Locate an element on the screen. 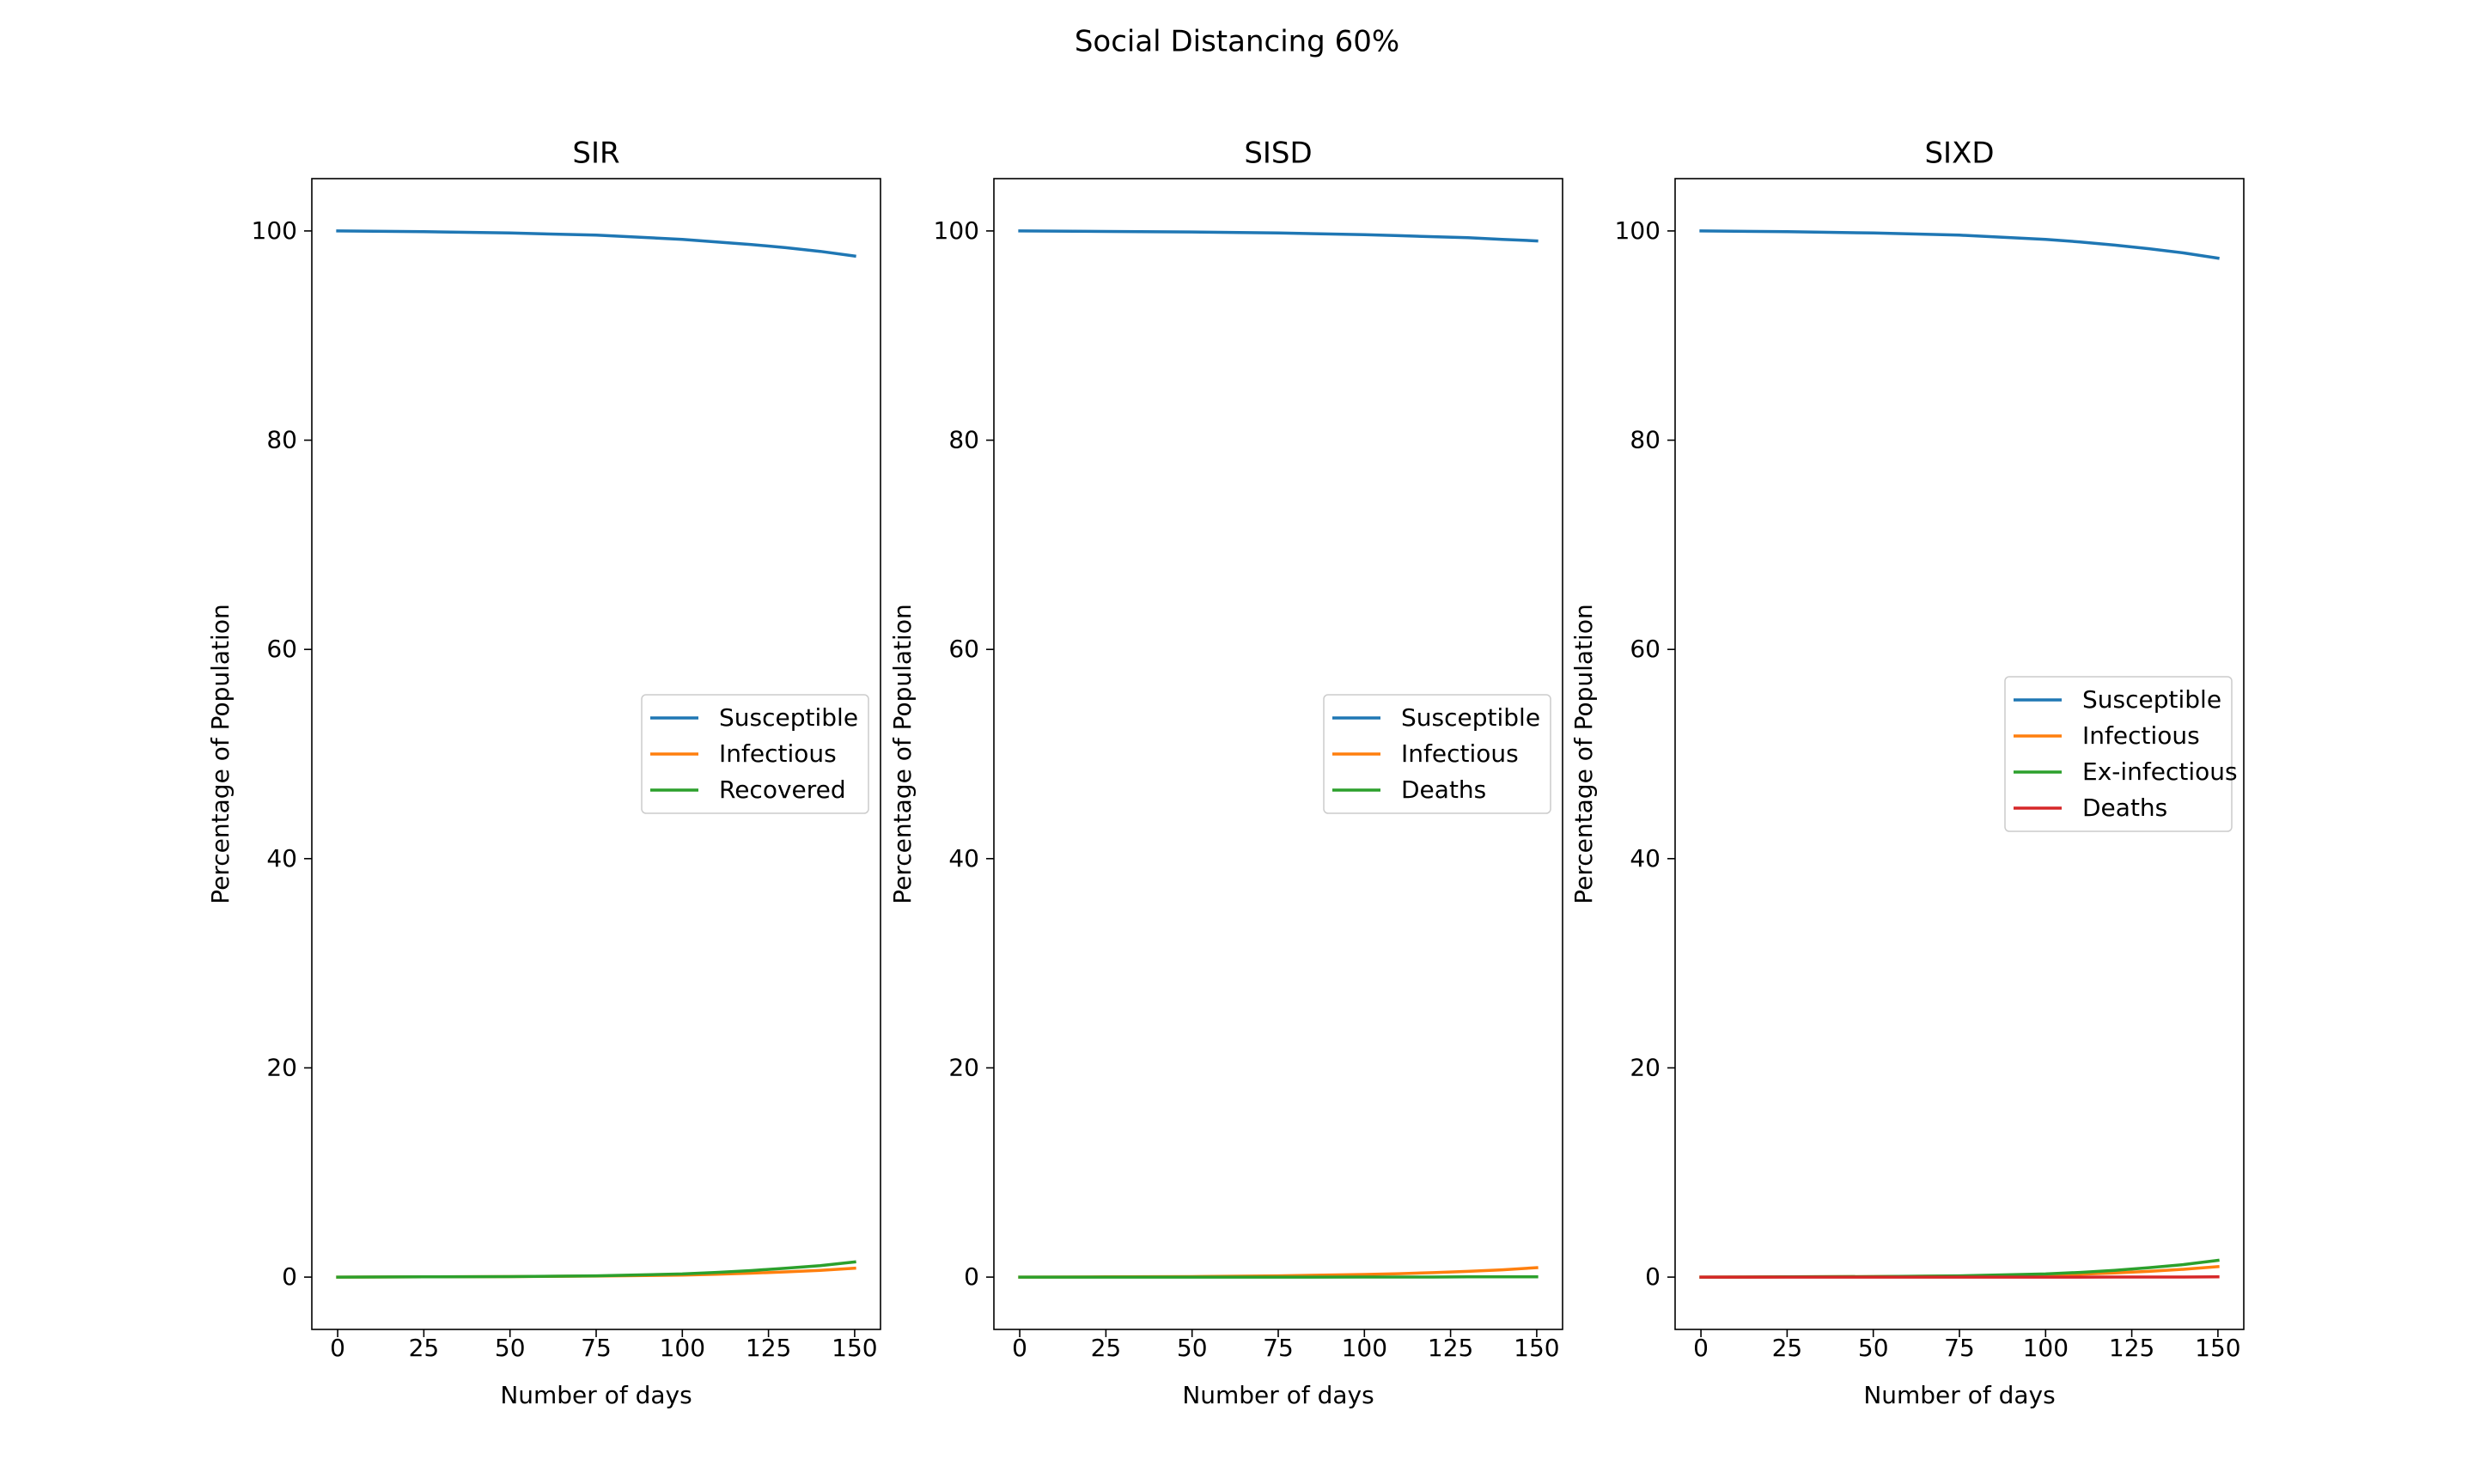 This screenshot has height=1484, width=2474. figure-suptitle: Social Distancing 60% is located at coordinates (1237, 42).